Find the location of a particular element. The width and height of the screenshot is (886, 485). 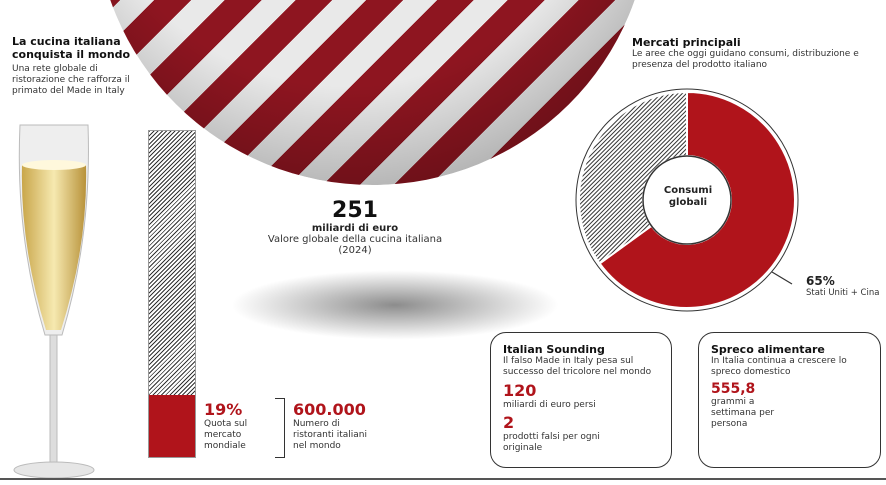

restaurants-value: 600.000 is located at coordinates (329, 409).